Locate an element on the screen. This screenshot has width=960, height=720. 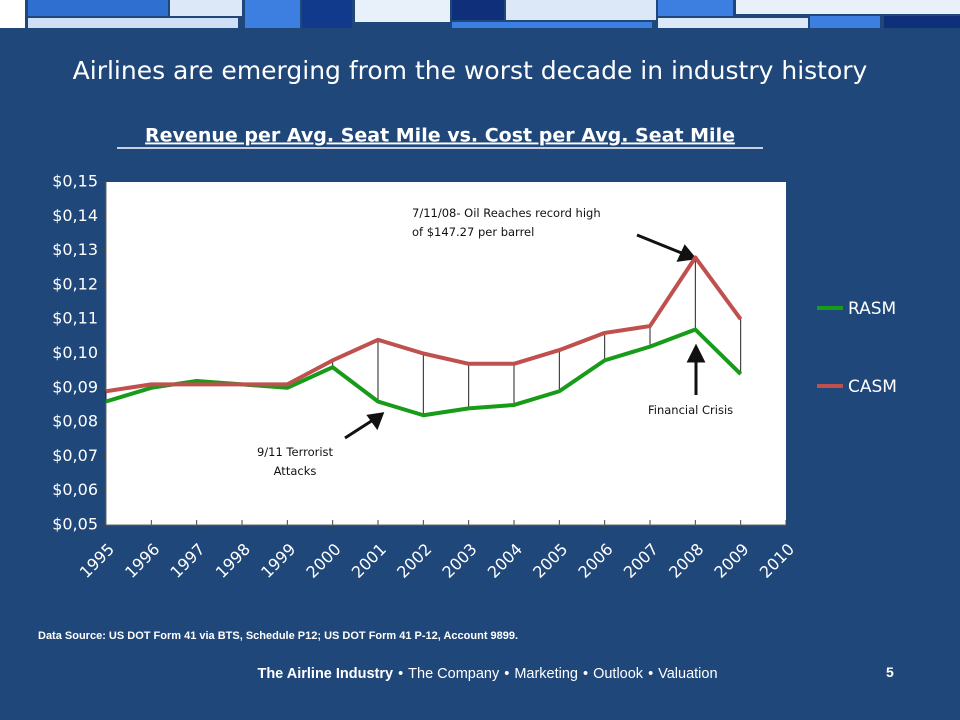
x-tick-label: 2010 is located at coordinates (777, 561).